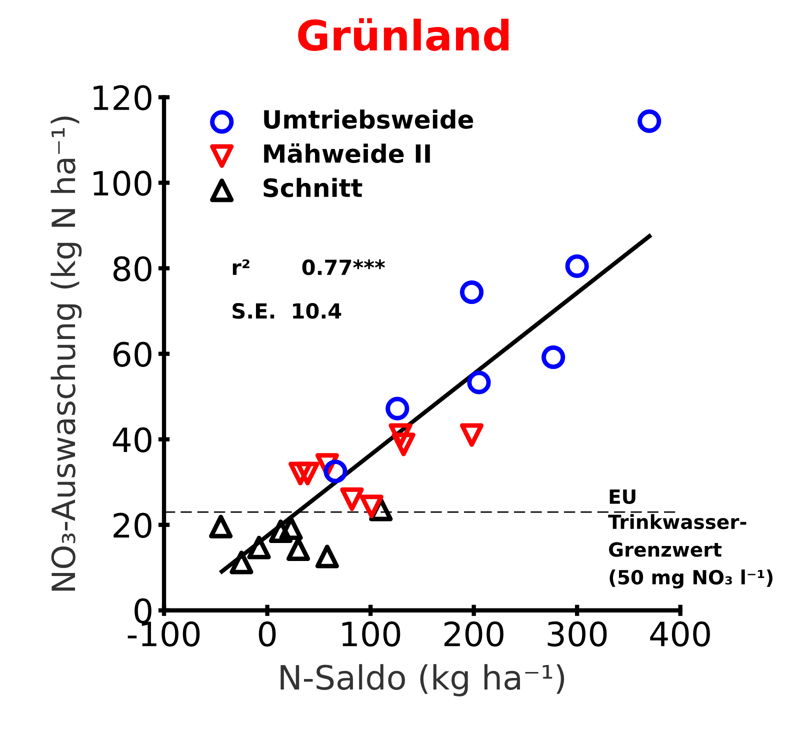  Describe the element at coordinates (132, 439) in the screenshot. I see `y-tick-label: 40` at that location.